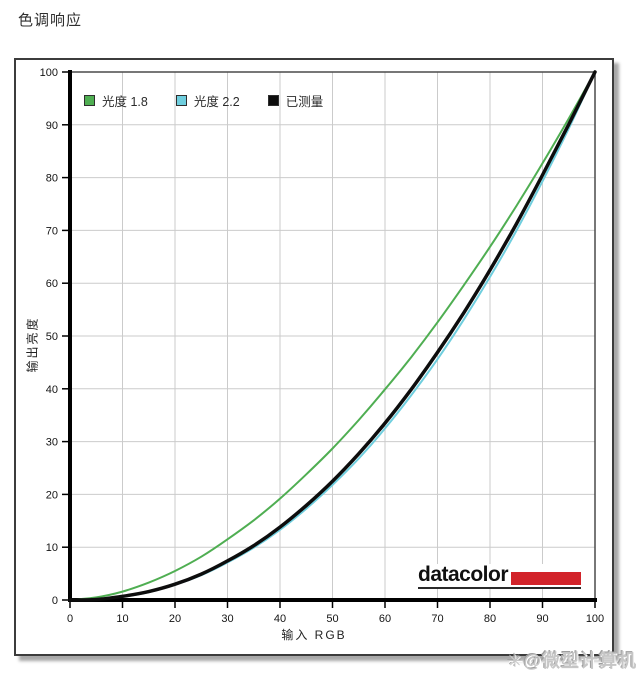 The height and width of the screenshot is (680, 640). I want to click on legend-item-gamma-2-2: 光度 2.2, so click(207, 100).